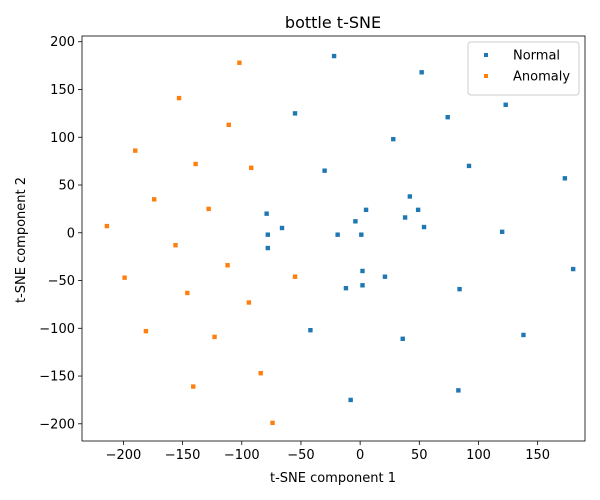  I want to click on x-tick-label: −100, so click(242, 455).